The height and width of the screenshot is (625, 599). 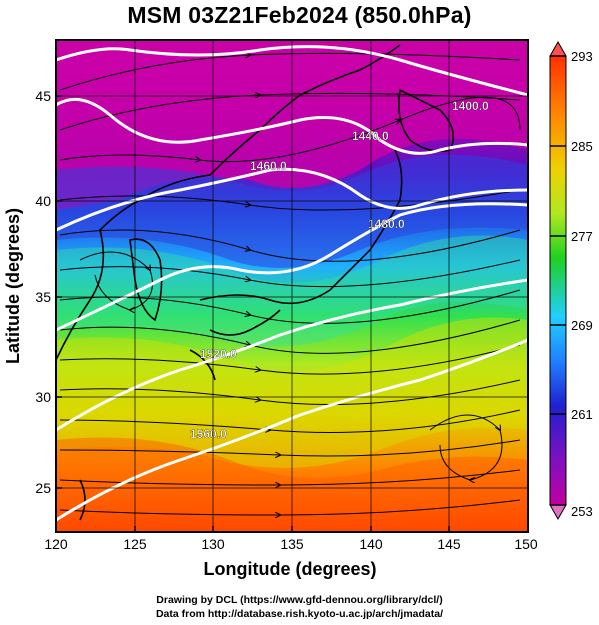 What do you see at coordinates (558, 48) in the screenshot?
I see `colorbar-top-arrow` at bounding box center [558, 48].